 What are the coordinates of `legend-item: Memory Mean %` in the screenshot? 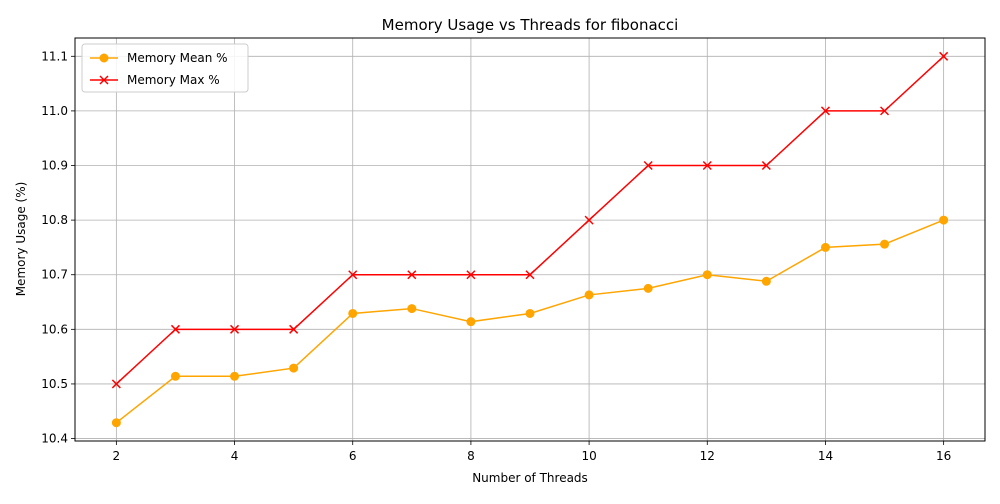 It's located at (159, 58).